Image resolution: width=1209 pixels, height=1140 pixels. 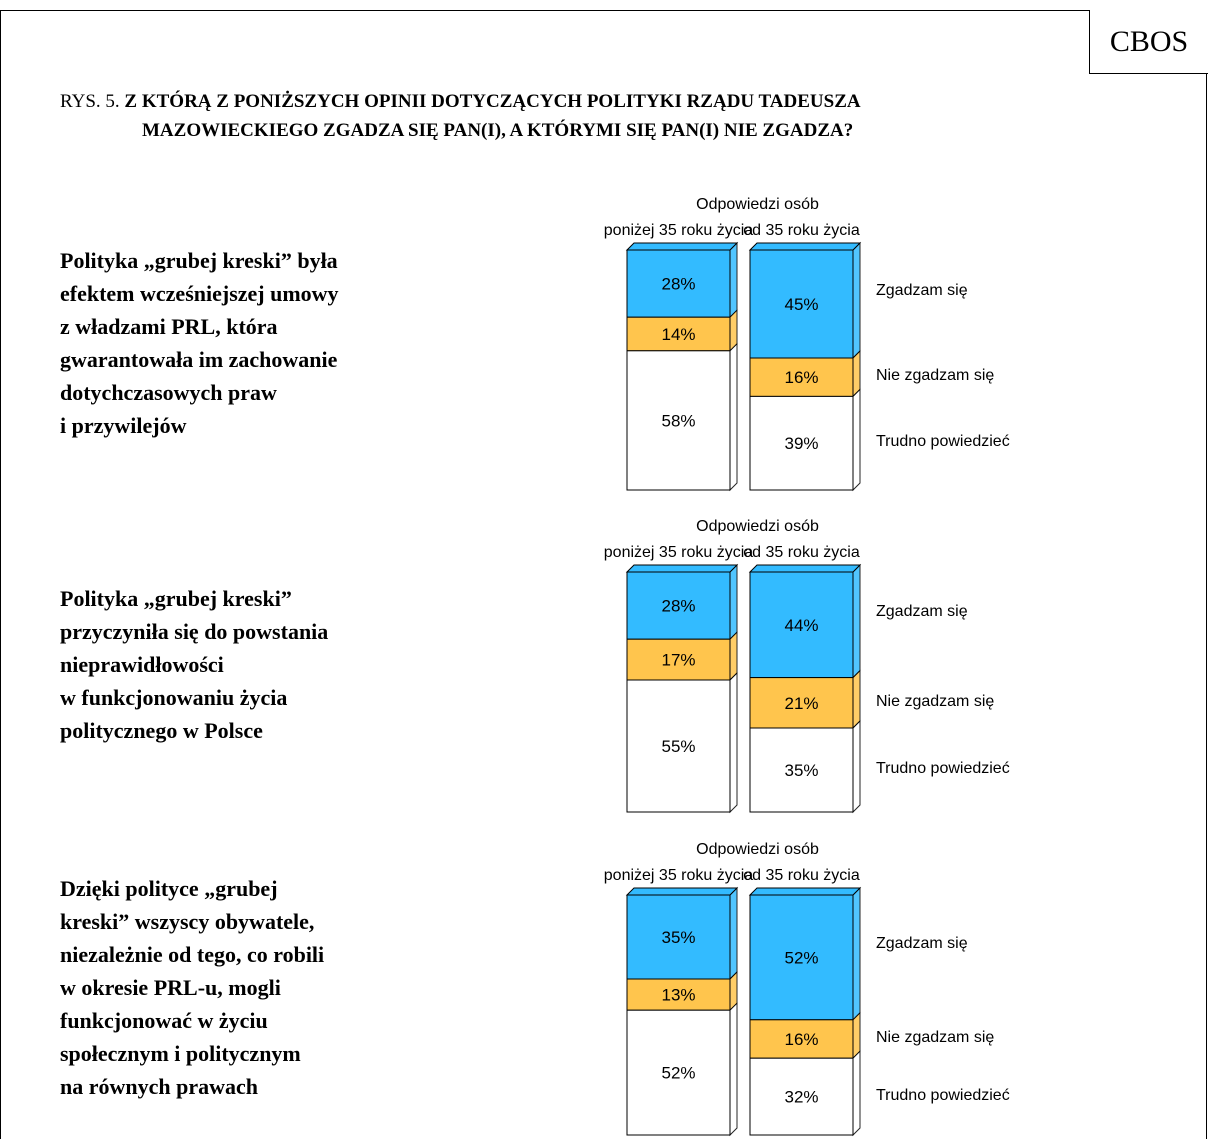 I want to click on question-line: w funkcjonowaniu życia, so click(x=174, y=697).